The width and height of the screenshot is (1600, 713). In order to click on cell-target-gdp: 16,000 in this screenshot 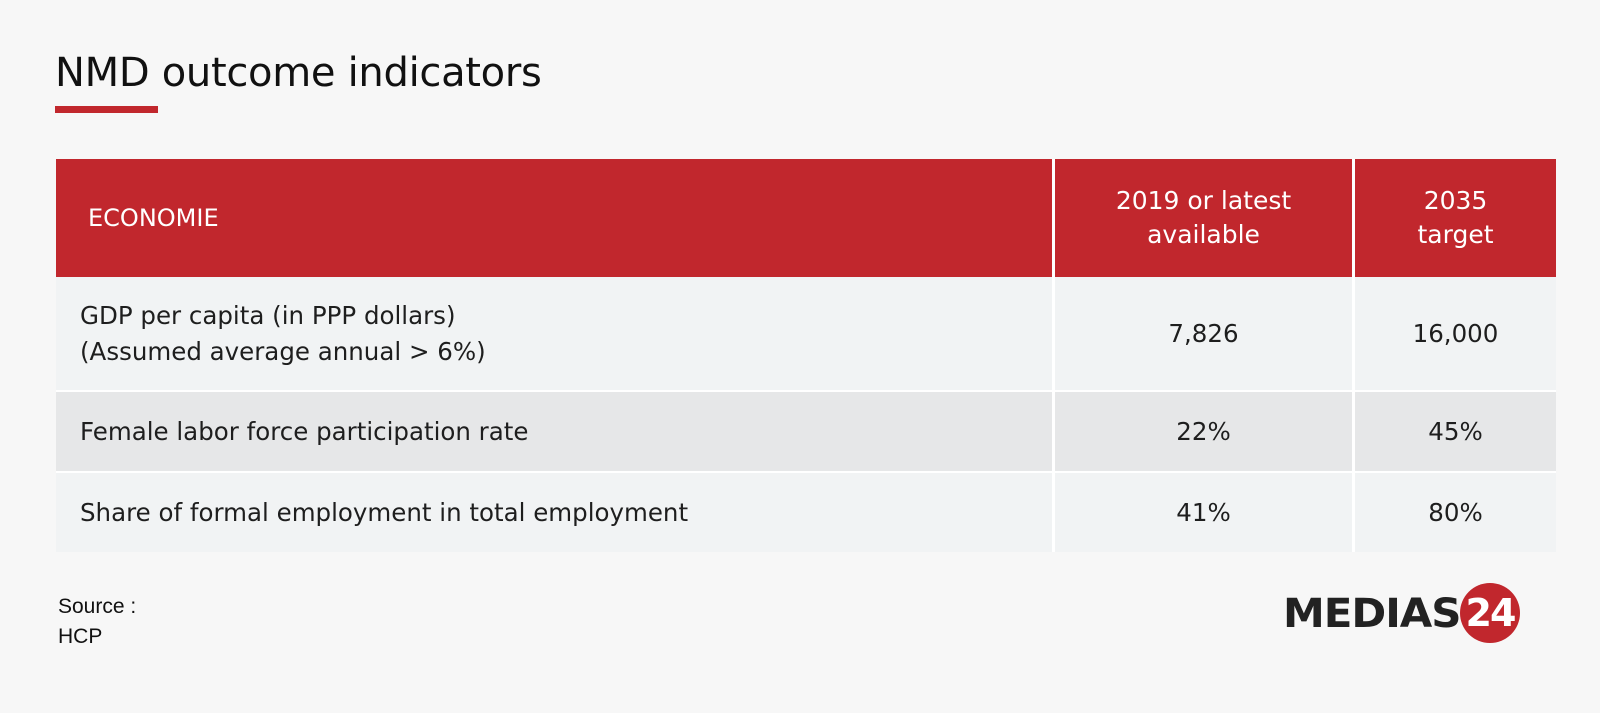, I will do `click(1454, 333)`.